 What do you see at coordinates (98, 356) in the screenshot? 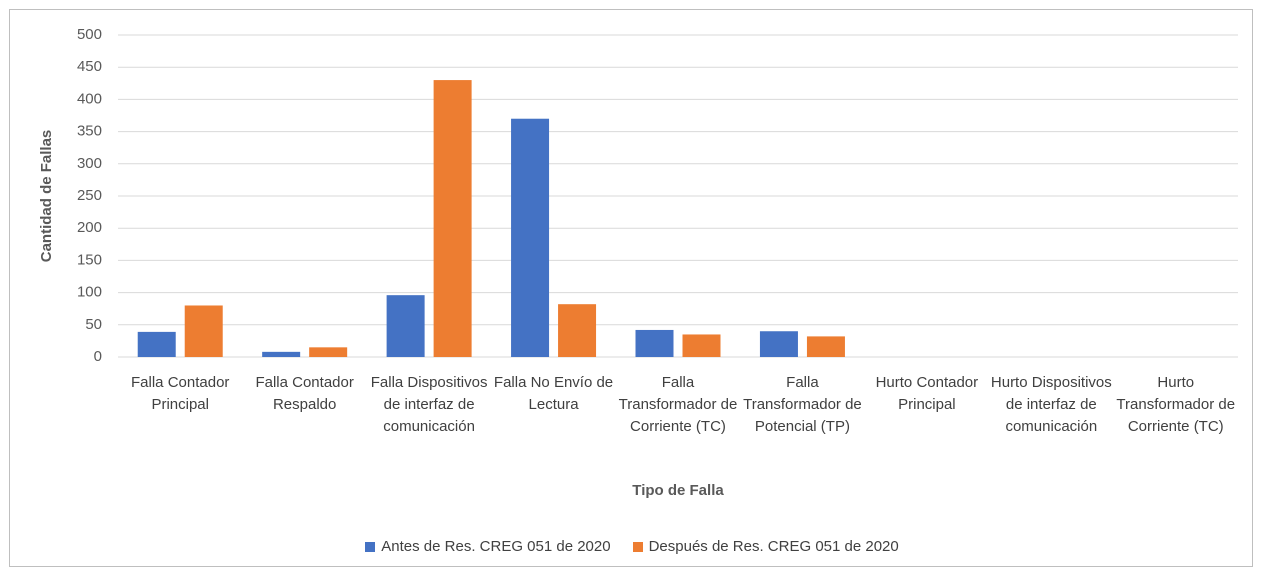
I see `y-tick-label: 0` at bounding box center [98, 356].